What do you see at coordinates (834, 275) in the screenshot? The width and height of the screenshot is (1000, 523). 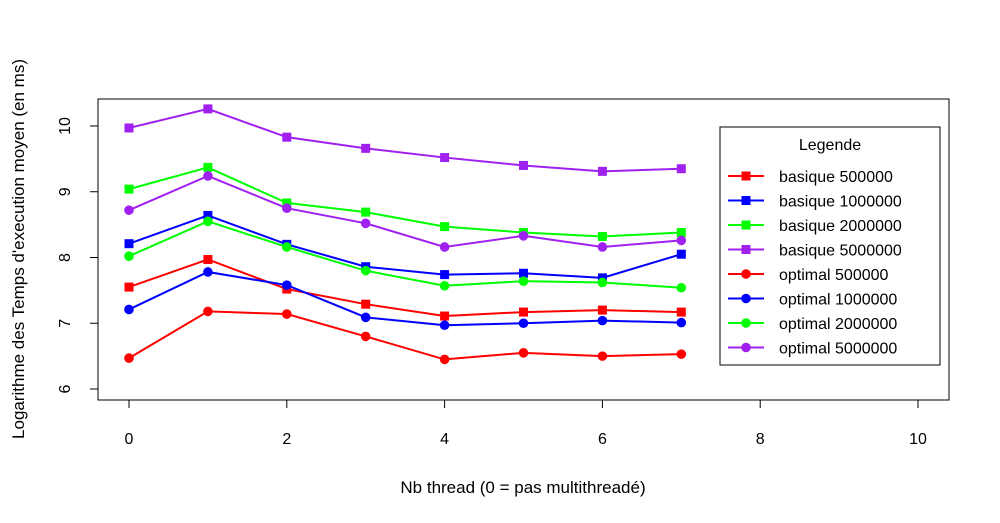 I see `legend-label: optimal 500000` at bounding box center [834, 275].